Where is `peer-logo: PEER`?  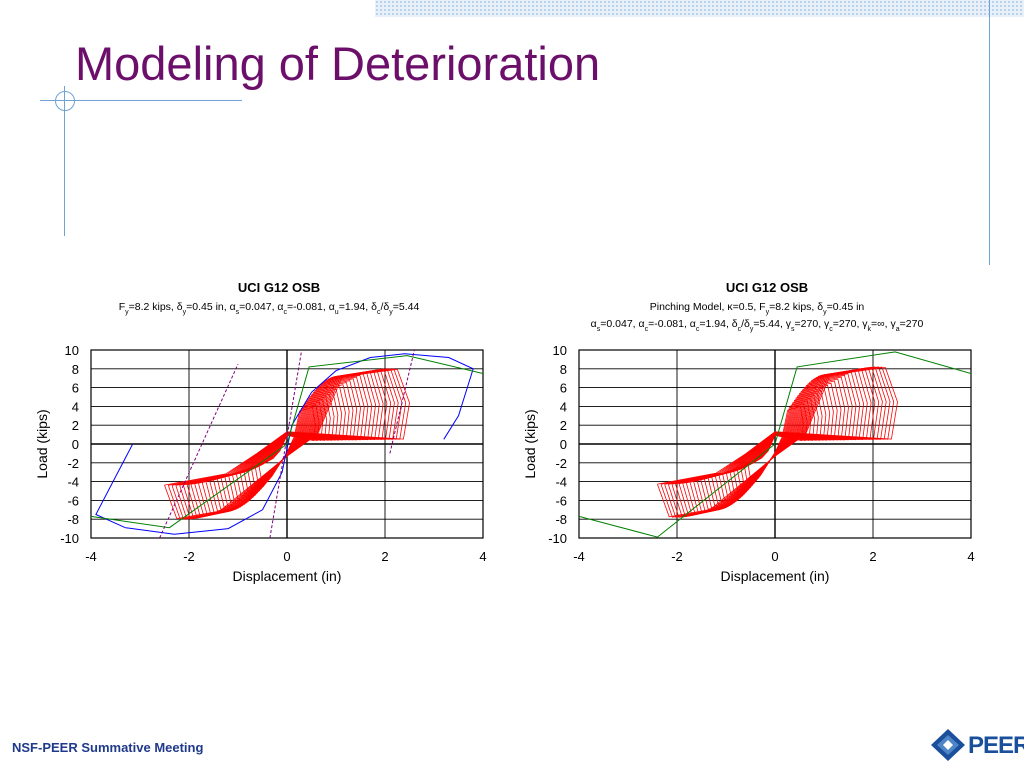 peer-logo: PEER is located at coordinates (977, 745).